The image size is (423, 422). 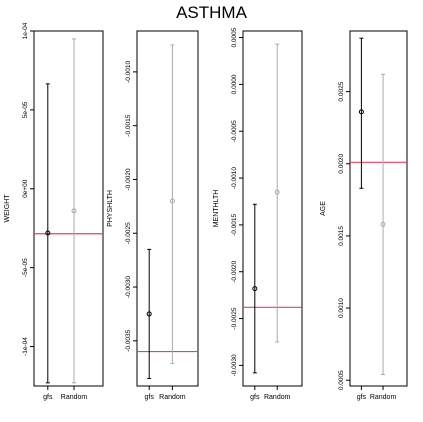 I want to click on panel-physhlth-random-point, so click(x=172, y=201).